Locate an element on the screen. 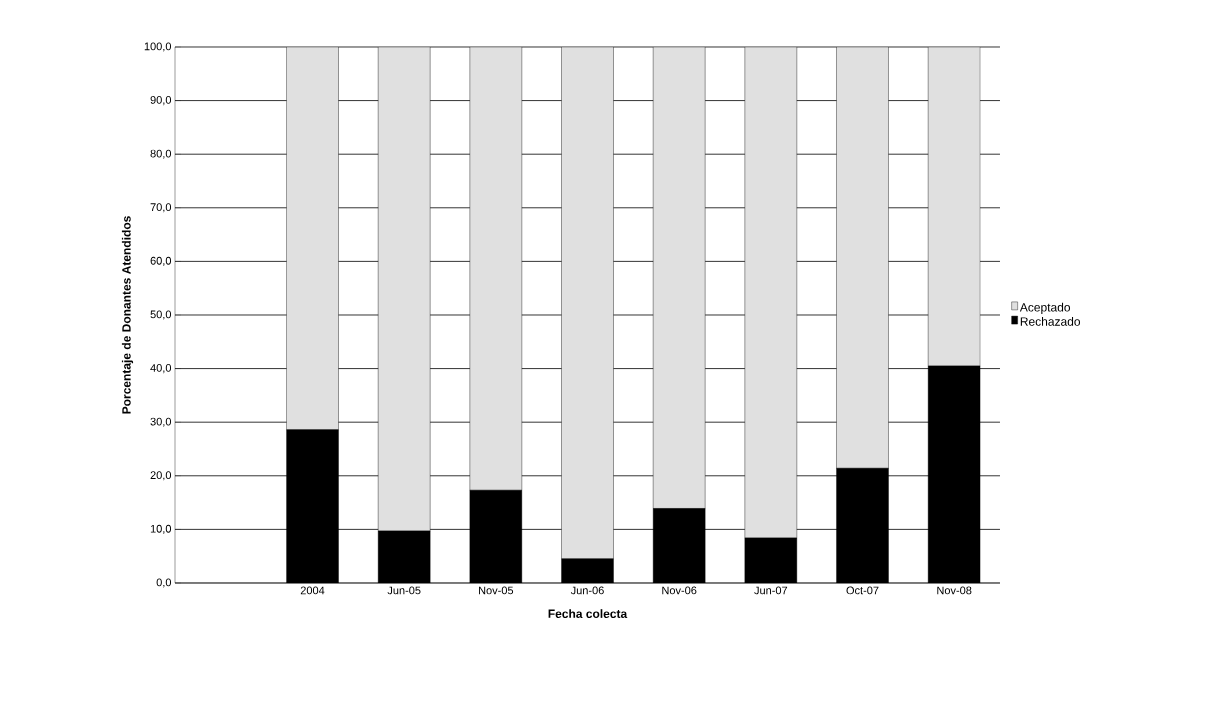 The image size is (1231, 717). x-axis-title: Fecha colecta is located at coordinates (588, 613).